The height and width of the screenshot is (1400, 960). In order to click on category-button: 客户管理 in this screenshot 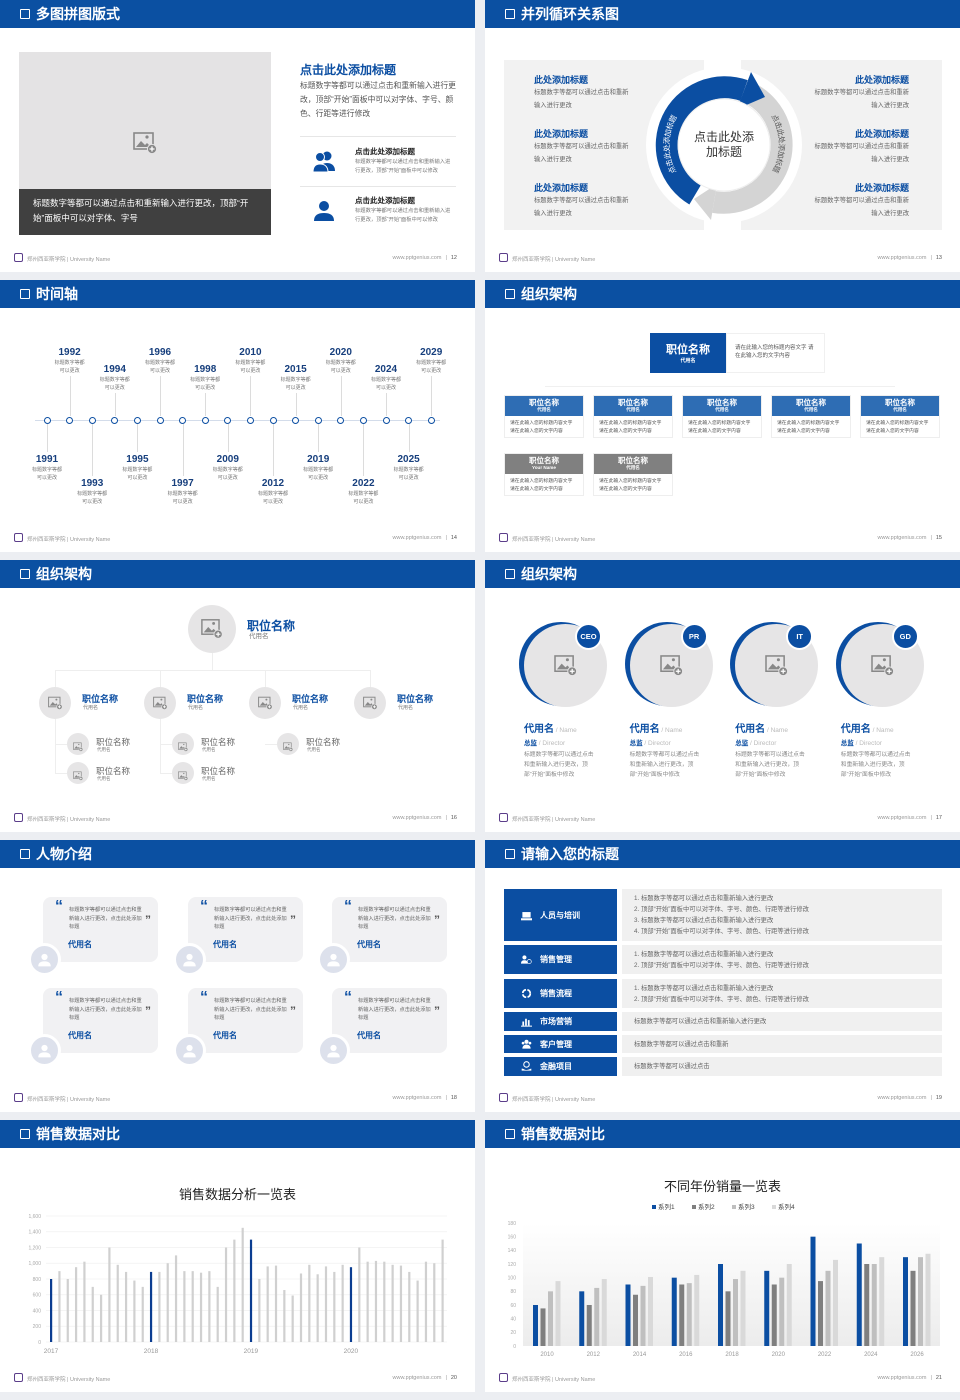, I will do `click(560, 1044)`.